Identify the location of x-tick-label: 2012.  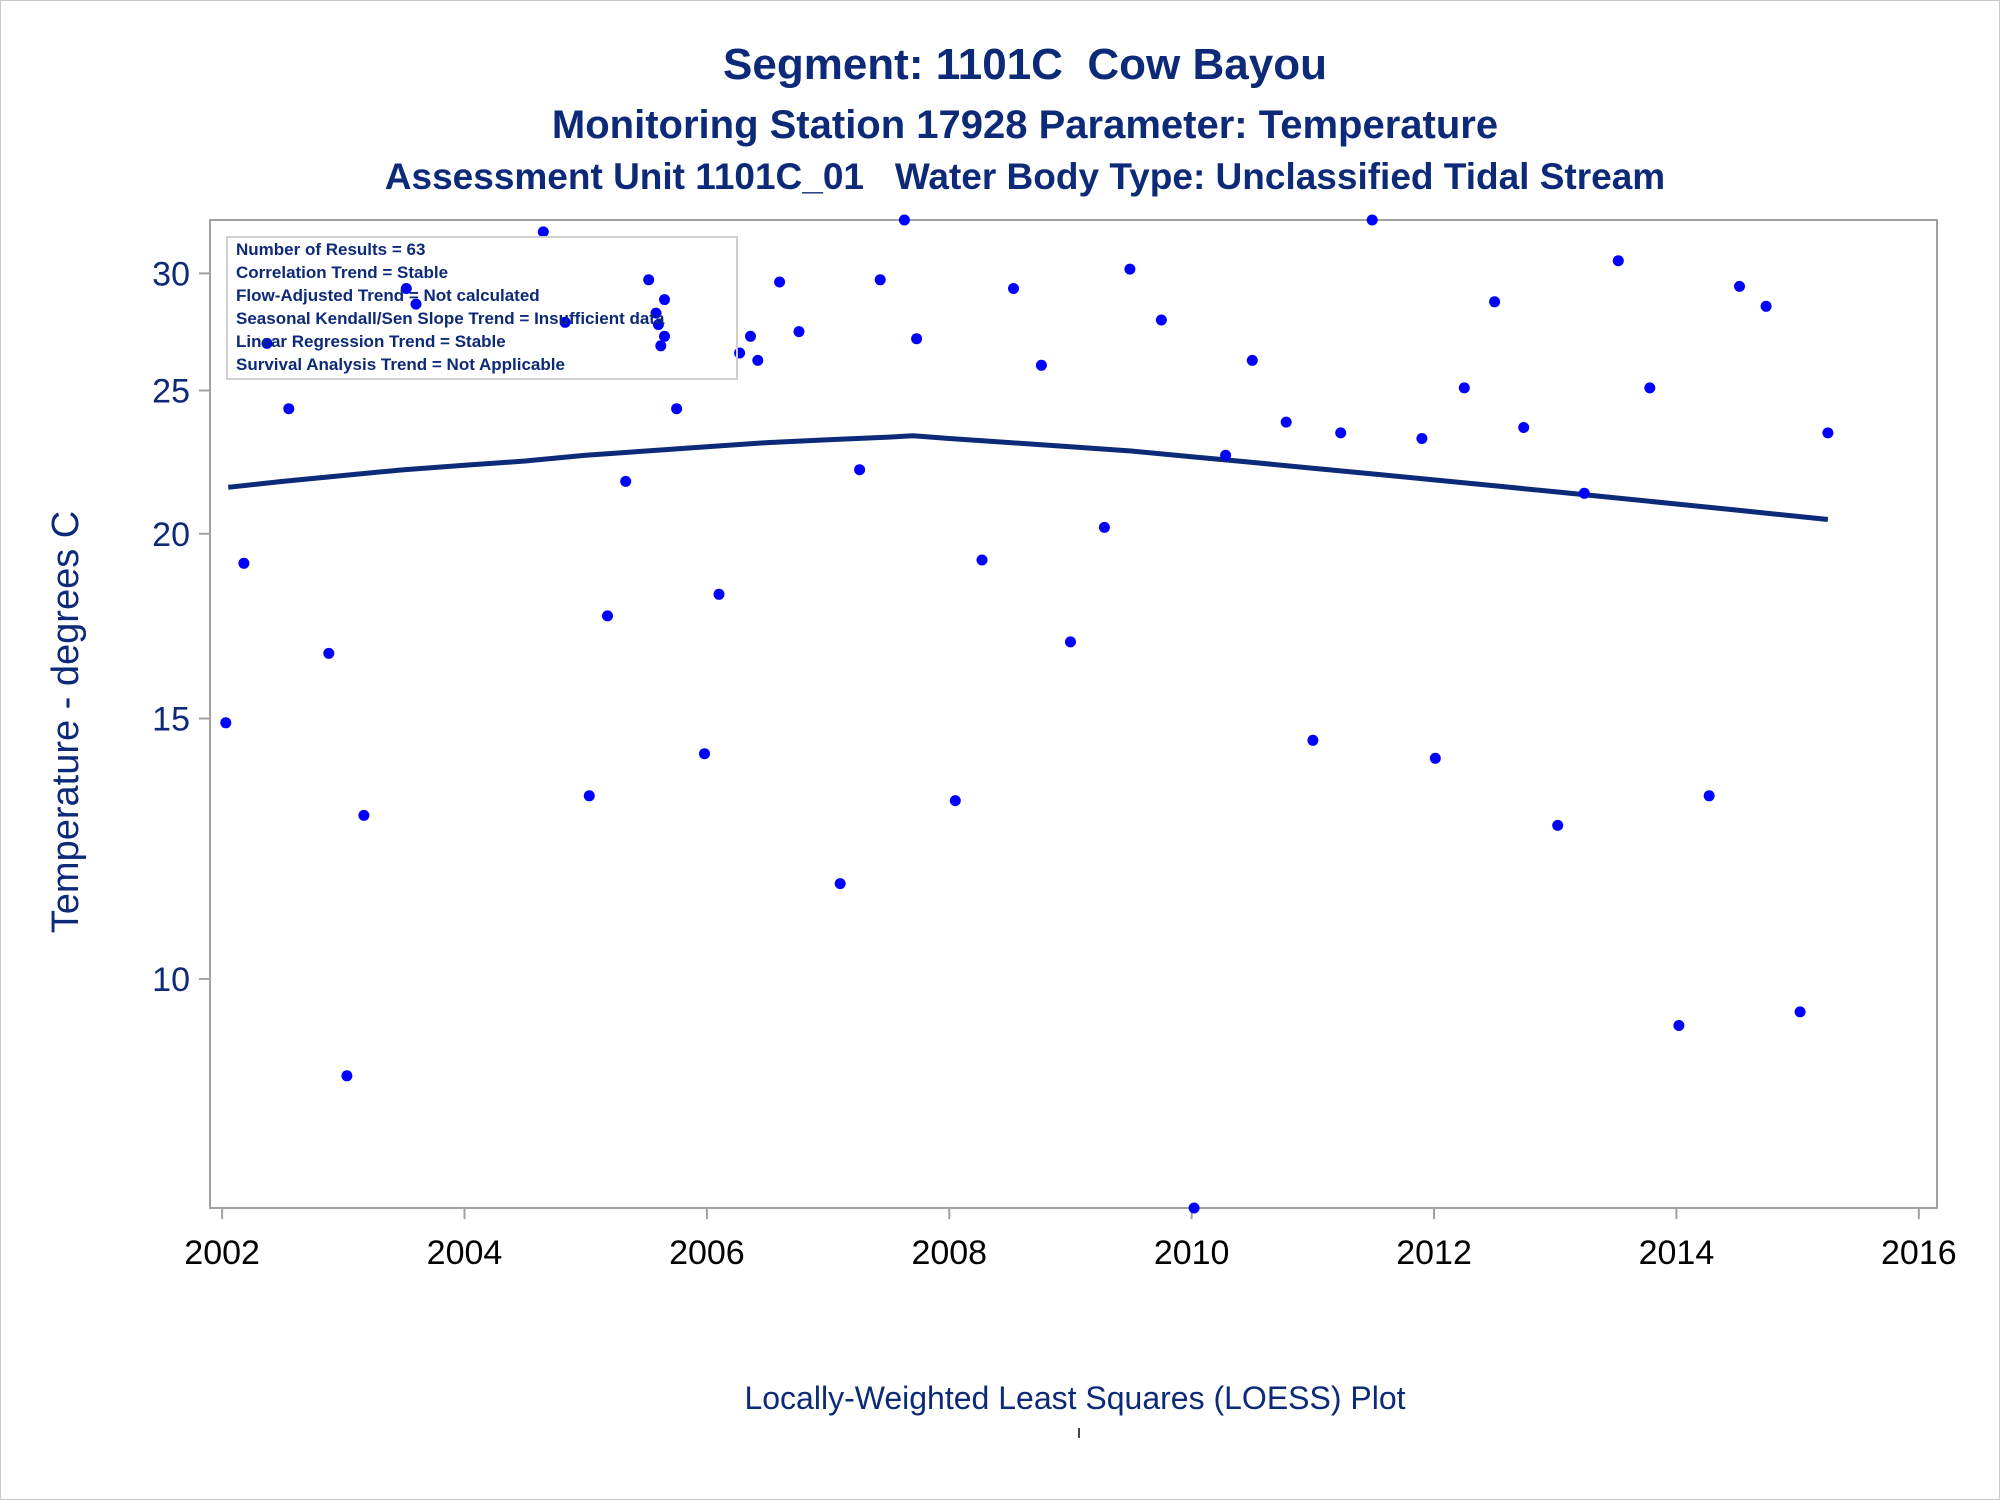
(1434, 1253).